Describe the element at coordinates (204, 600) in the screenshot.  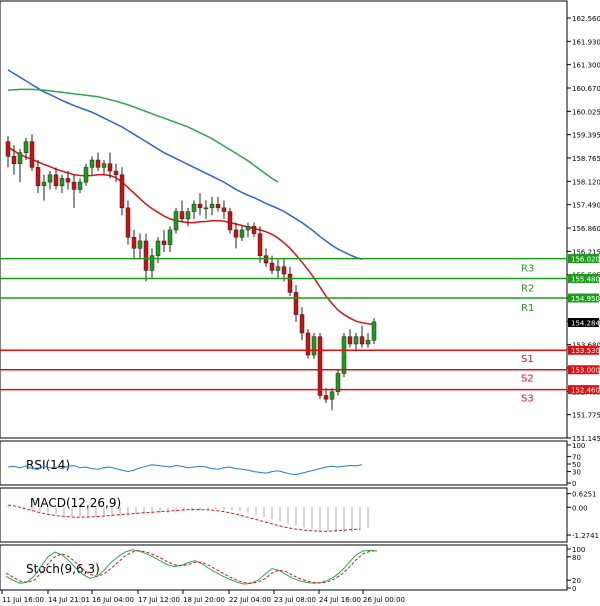
I see `x-tick-label: 18 Jul 20:00` at that location.